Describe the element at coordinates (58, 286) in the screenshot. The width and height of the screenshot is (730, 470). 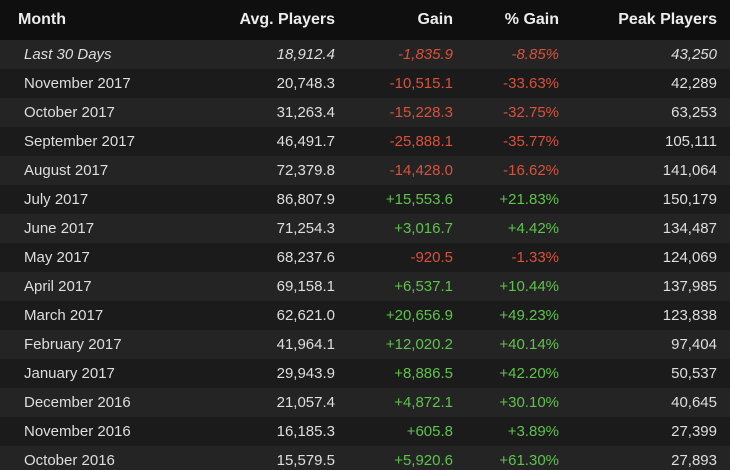
I see `month-cell: April 2017` at that location.